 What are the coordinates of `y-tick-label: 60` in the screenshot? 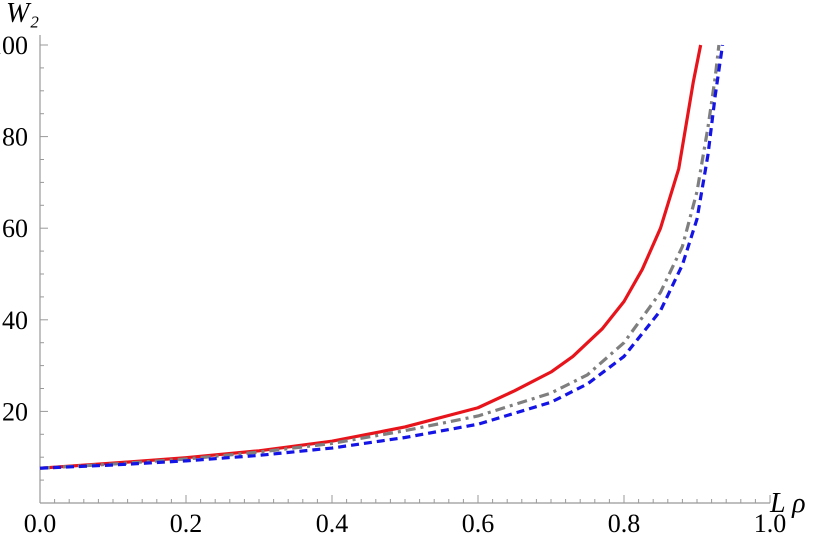 It's located at (15, 228).